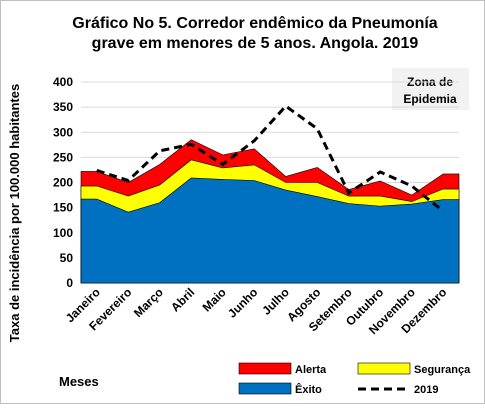  I want to click on legend-swatch-êxito, so click(265, 388).